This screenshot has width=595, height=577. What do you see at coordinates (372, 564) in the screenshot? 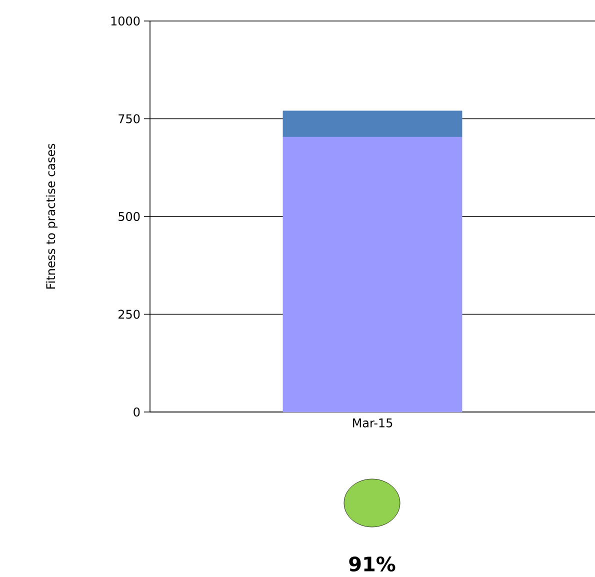
I see `text: 91%` at bounding box center [372, 564].